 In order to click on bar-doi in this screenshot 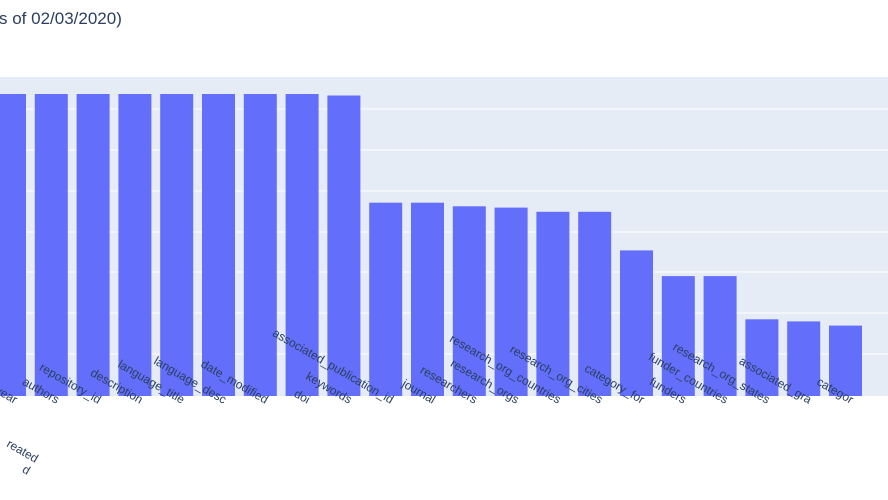, I will do `click(302, 245)`.